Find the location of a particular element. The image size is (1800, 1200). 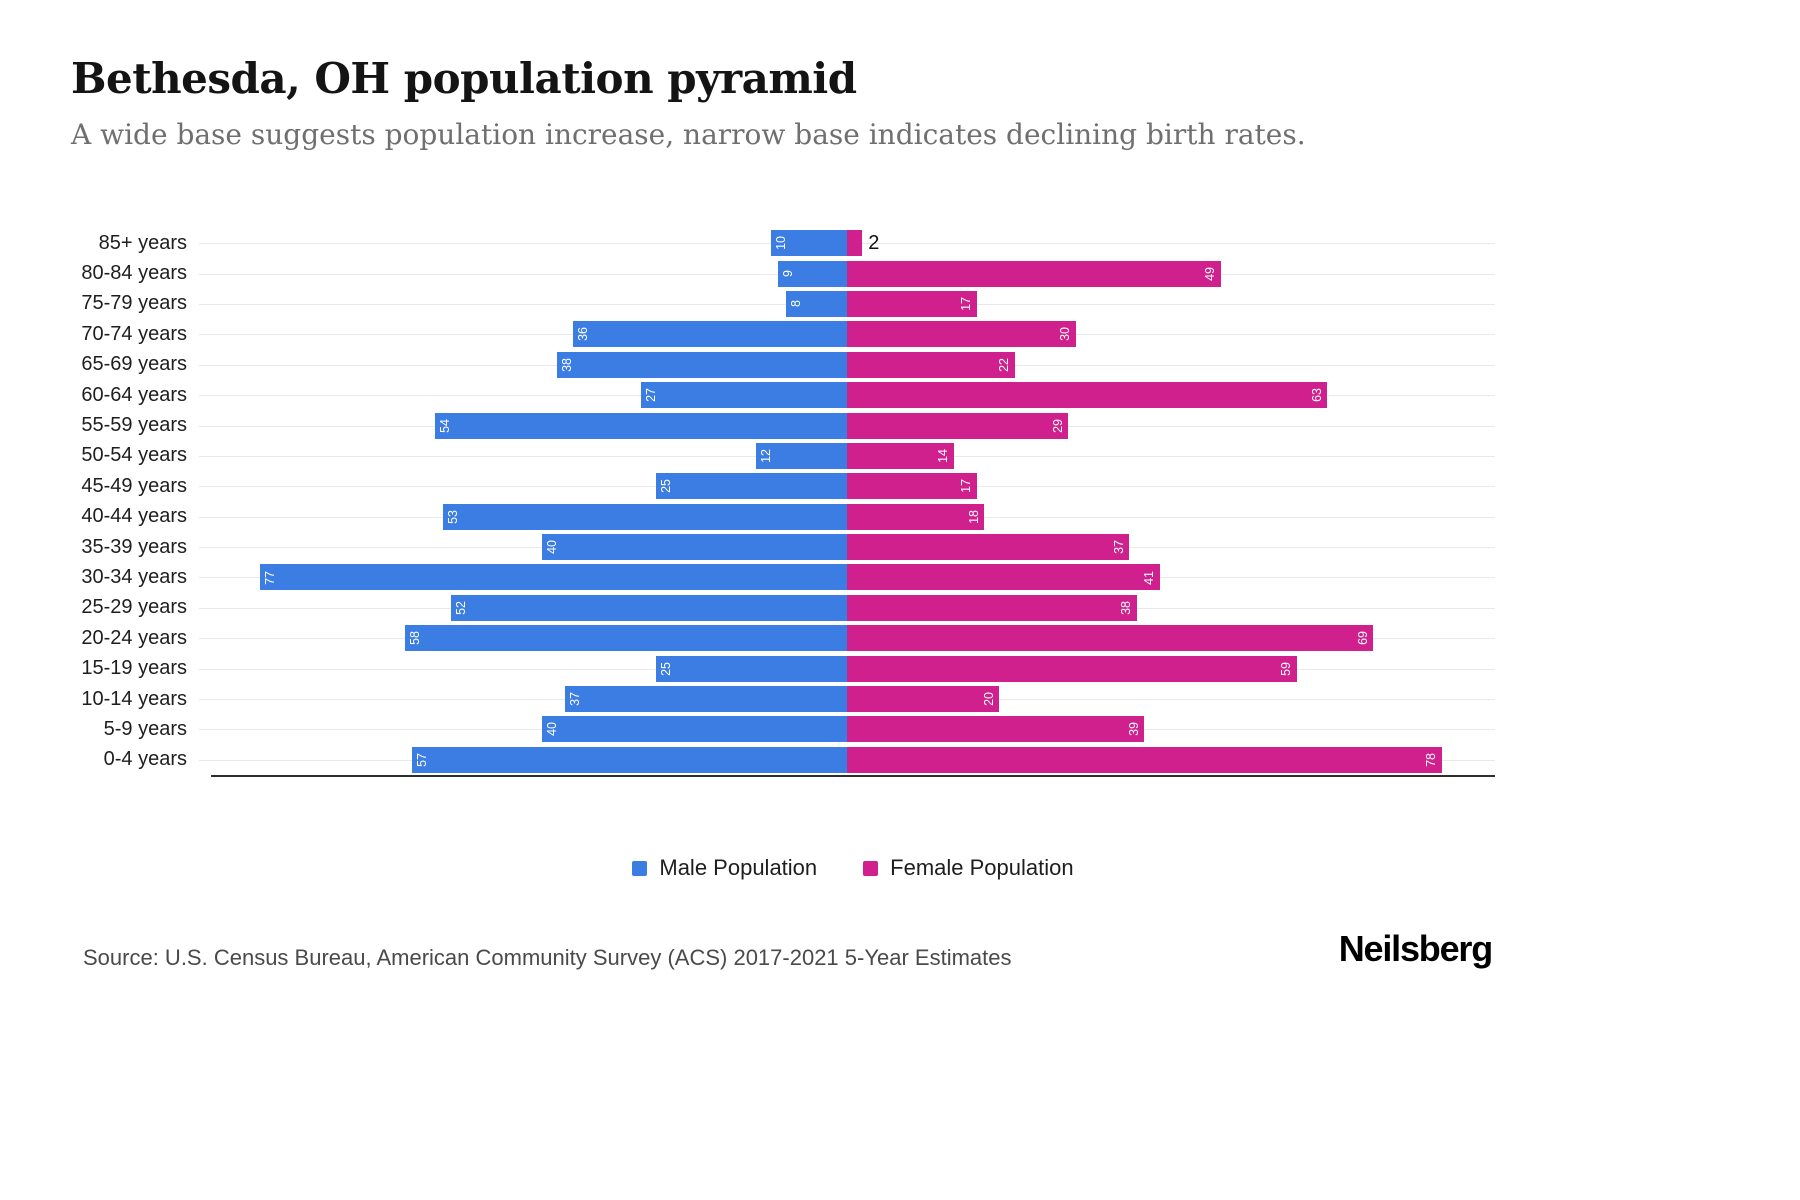

age-group-label: 65-69 years is located at coordinates (134, 364).